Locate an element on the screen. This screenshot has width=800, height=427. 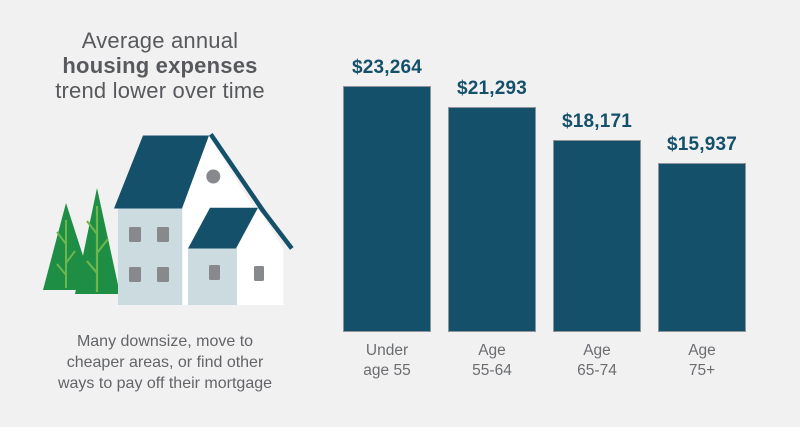
bar-value-label: $23,264 is located at coordinates (387, 67).